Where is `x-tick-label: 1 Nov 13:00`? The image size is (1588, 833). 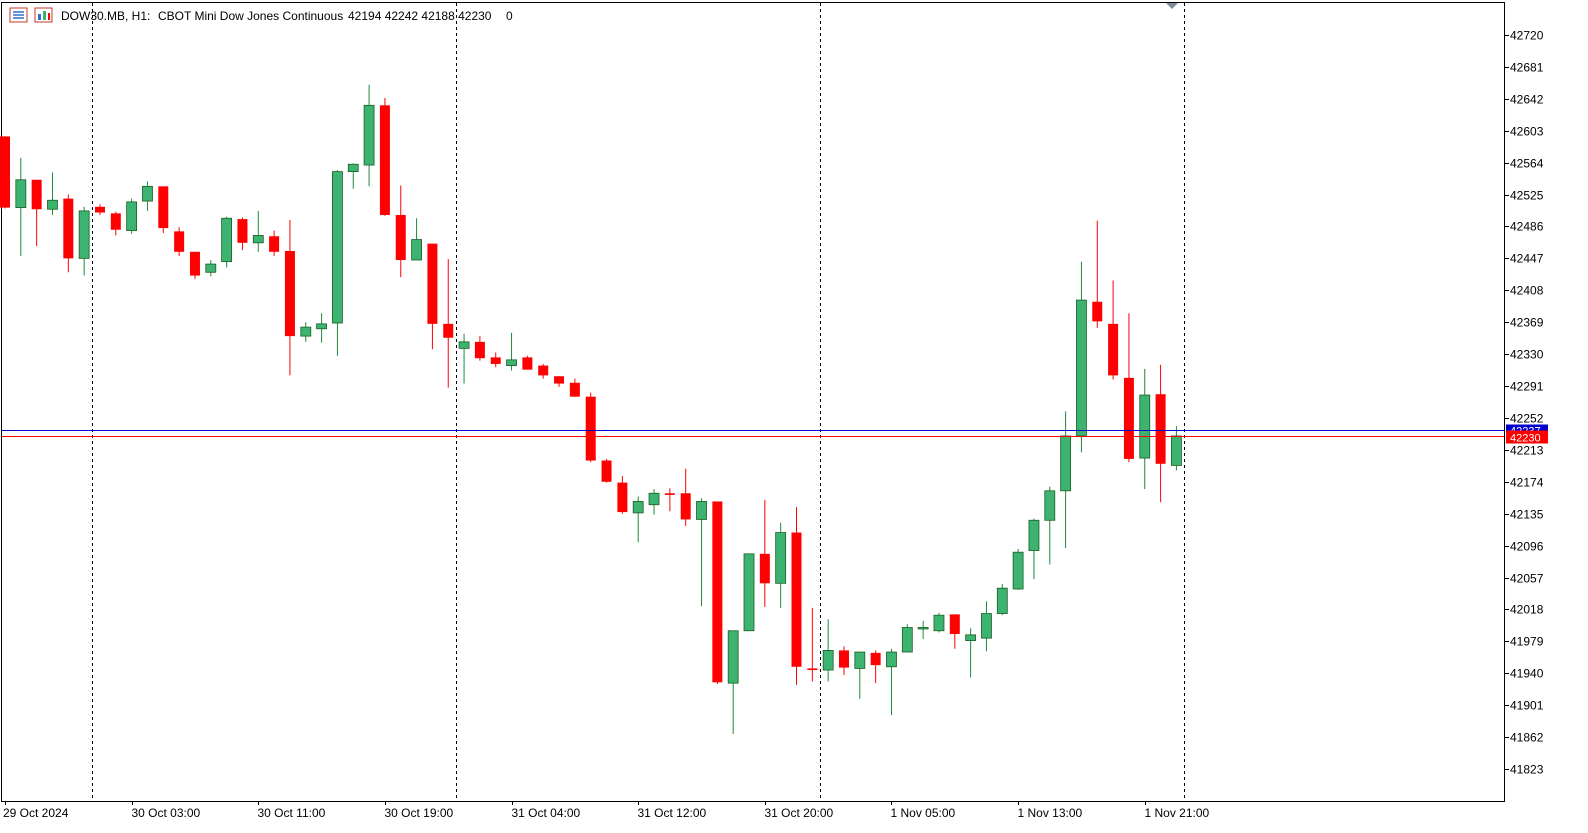
x-tick-label: 1 Nov 13:00 is located at coordinates (1050, 813).